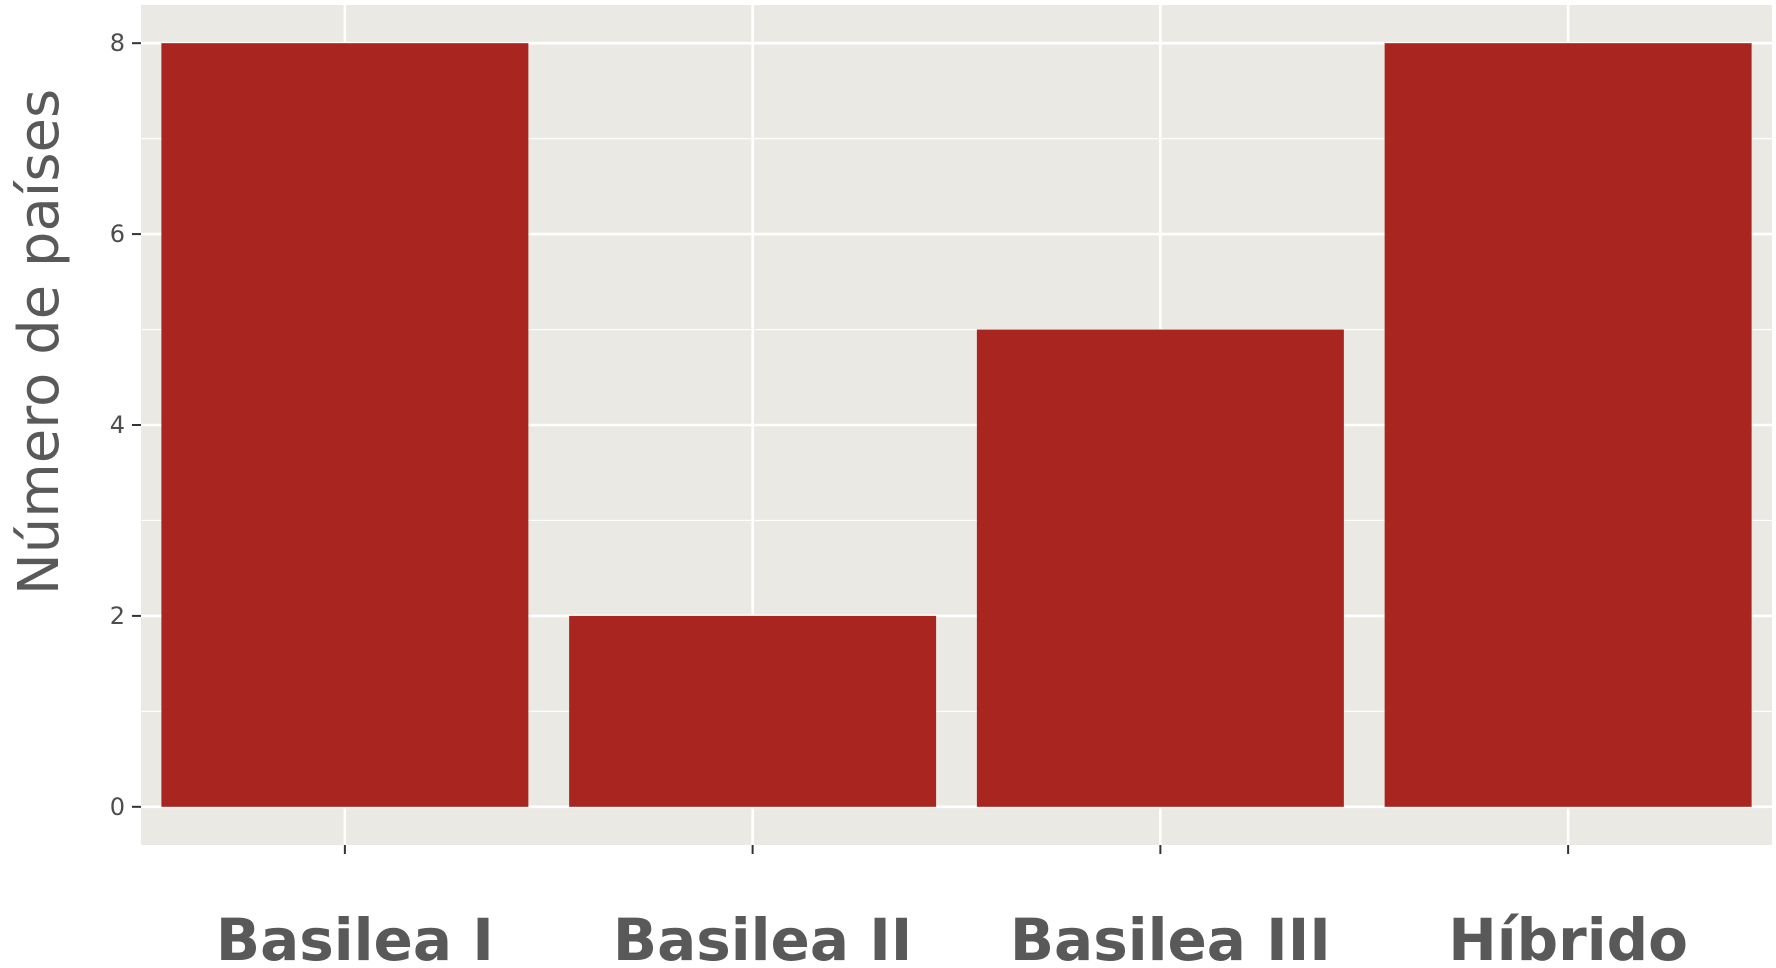 This screenshot has height=968, width=1776. Describe the element at coordinates (117, 425) in the screenshot. I see `y-tick-label: 4` at that location.